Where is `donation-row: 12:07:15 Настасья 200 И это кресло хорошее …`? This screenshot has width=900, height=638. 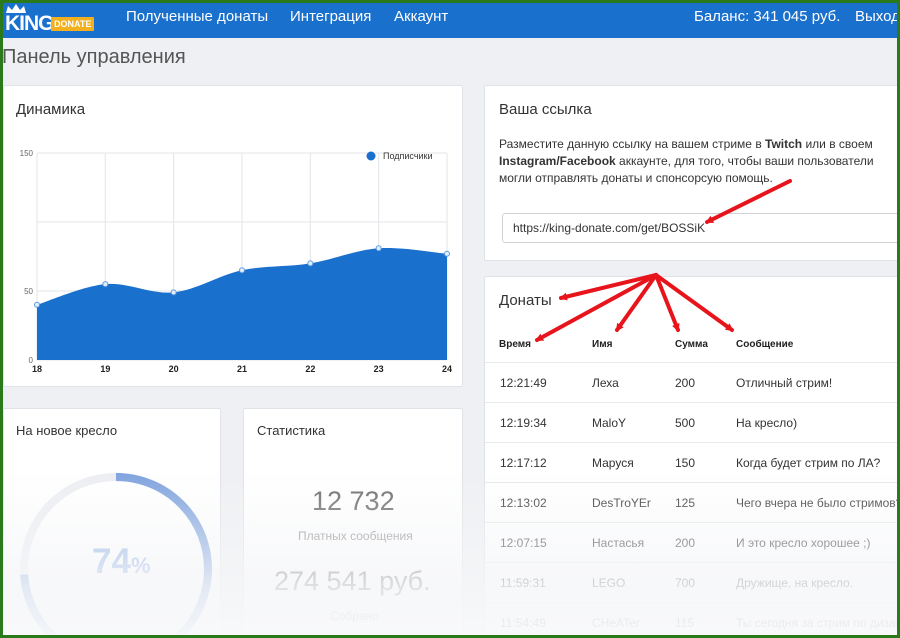
donation-row: 12:07:15 Настасья 200 И это кресло хорошее … is located at coordinates (692, 542).